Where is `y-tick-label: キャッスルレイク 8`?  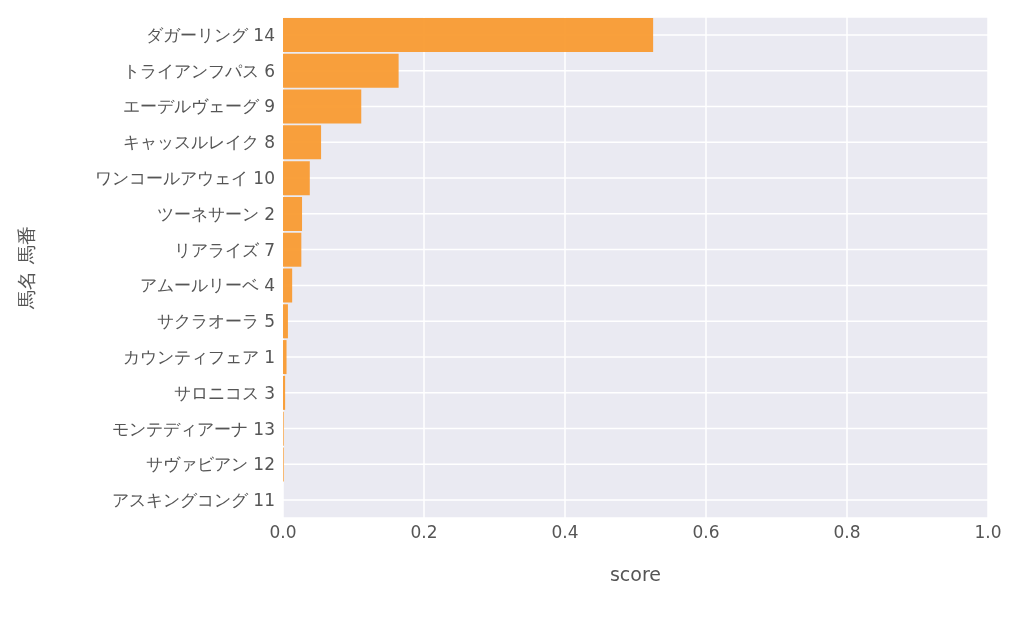
y-tick-label: キャッスルレイク 8 is located at coordinates (198, 142).